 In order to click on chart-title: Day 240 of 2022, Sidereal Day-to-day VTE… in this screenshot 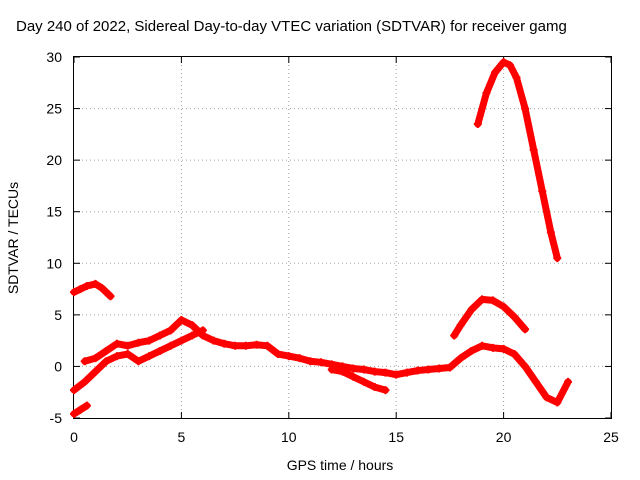, I will do `click(291, 26)`.